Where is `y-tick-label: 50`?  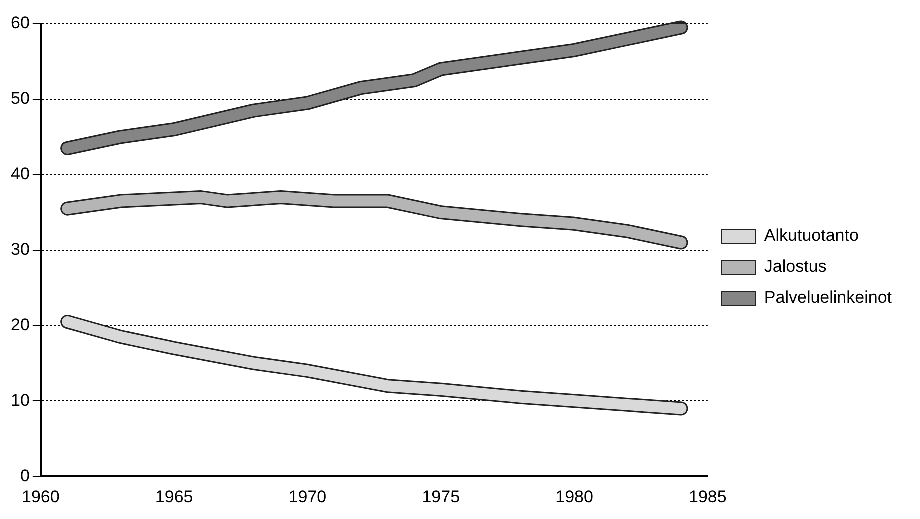
y-tick-label: 50 is located at coordinates (20, 98).